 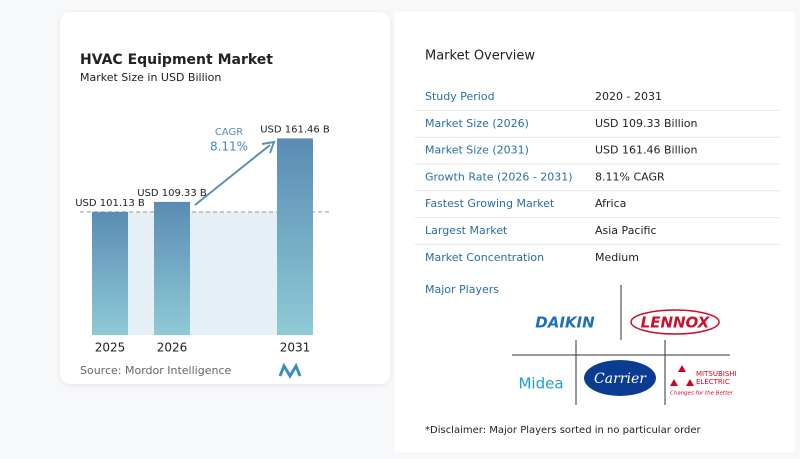 I want to click on logo-mitsubishi: MITSUBISHI, so click(x=716, y=374).